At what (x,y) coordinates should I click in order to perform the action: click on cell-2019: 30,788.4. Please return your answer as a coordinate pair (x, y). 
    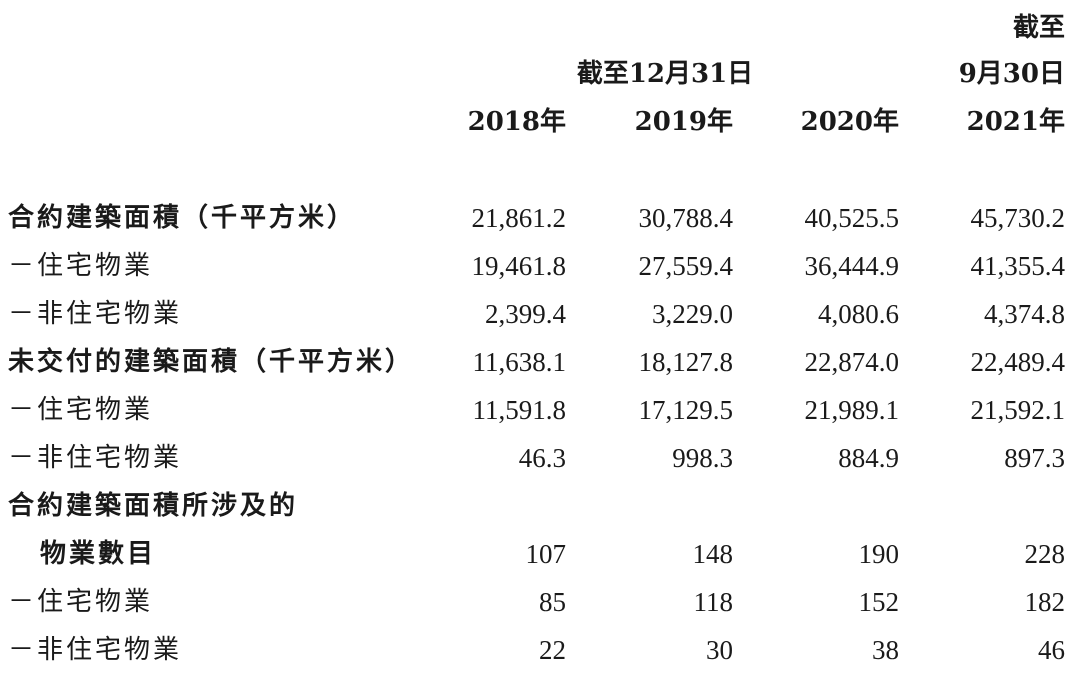
    Looking at the image, I should click on (686, 218).